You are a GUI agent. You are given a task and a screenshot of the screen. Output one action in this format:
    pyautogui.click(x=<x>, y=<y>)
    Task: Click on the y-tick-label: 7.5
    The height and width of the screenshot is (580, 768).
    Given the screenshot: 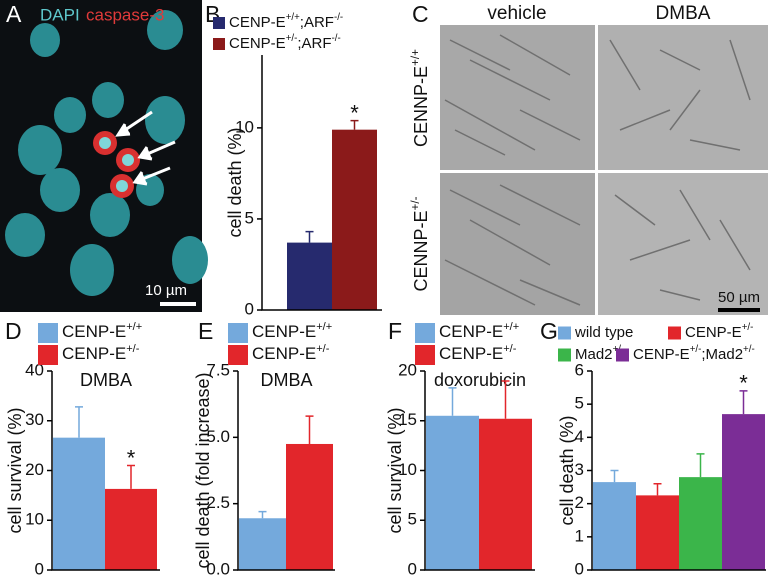 What is the action you would take?
    pyautogui.click(x=218, y=369)
    